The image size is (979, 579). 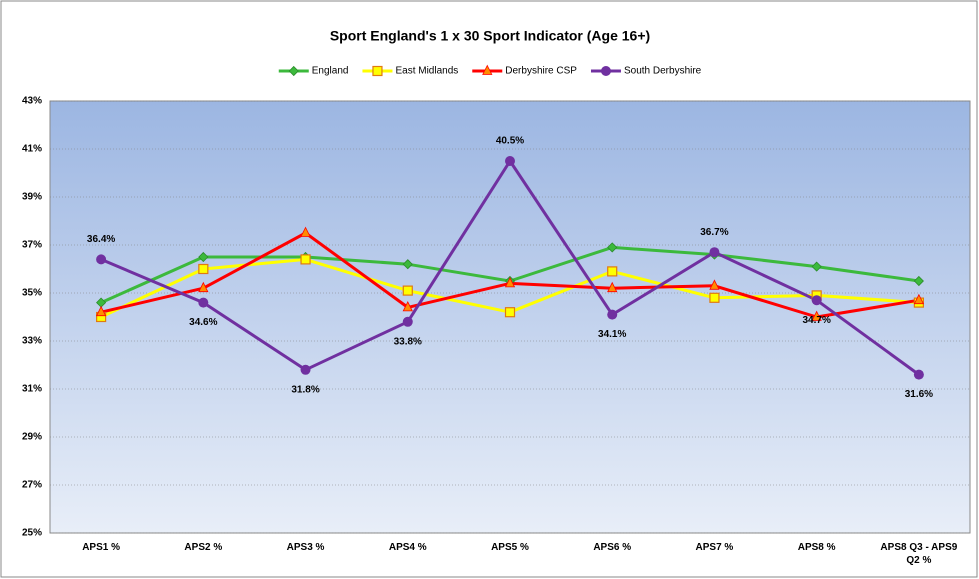 What do you see at coordinates (305, 547) in the screenshot?
I see `x-tick-label: APS3 %` at bounding box center [305, 547].